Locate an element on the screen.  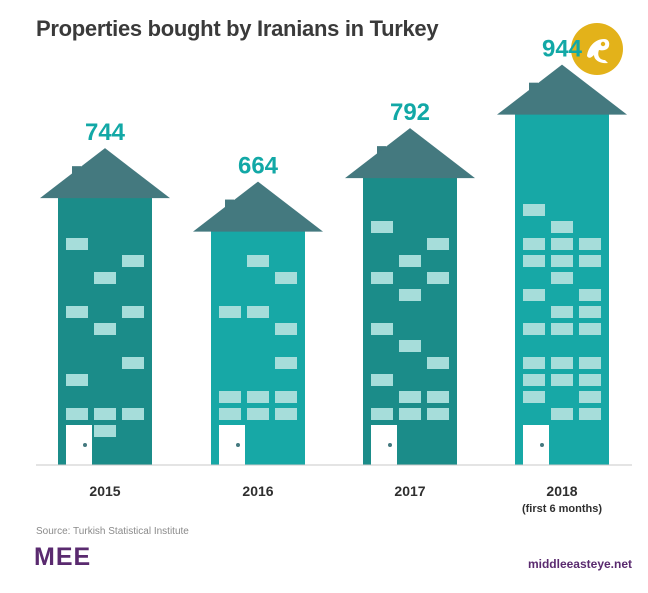
bar-2018 is located at coordinates (562, 264).